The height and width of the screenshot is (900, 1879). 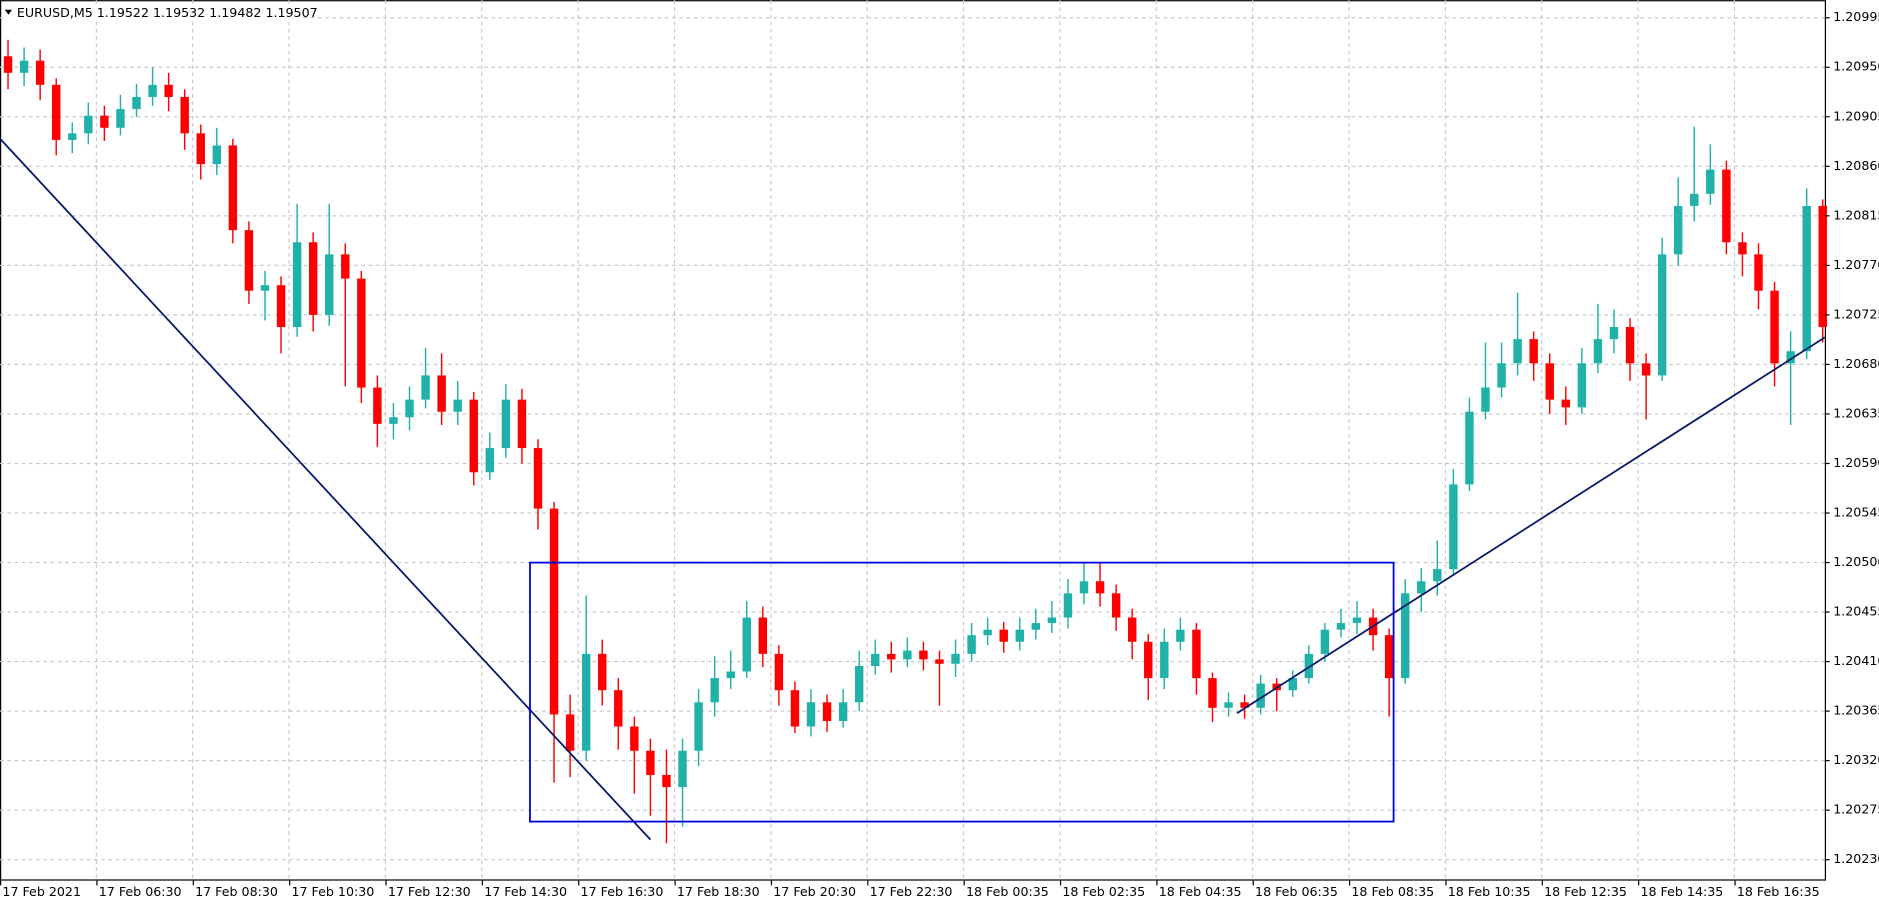 I want to click on y-tick-label: 1.20230, so click(x=1856, y=858).